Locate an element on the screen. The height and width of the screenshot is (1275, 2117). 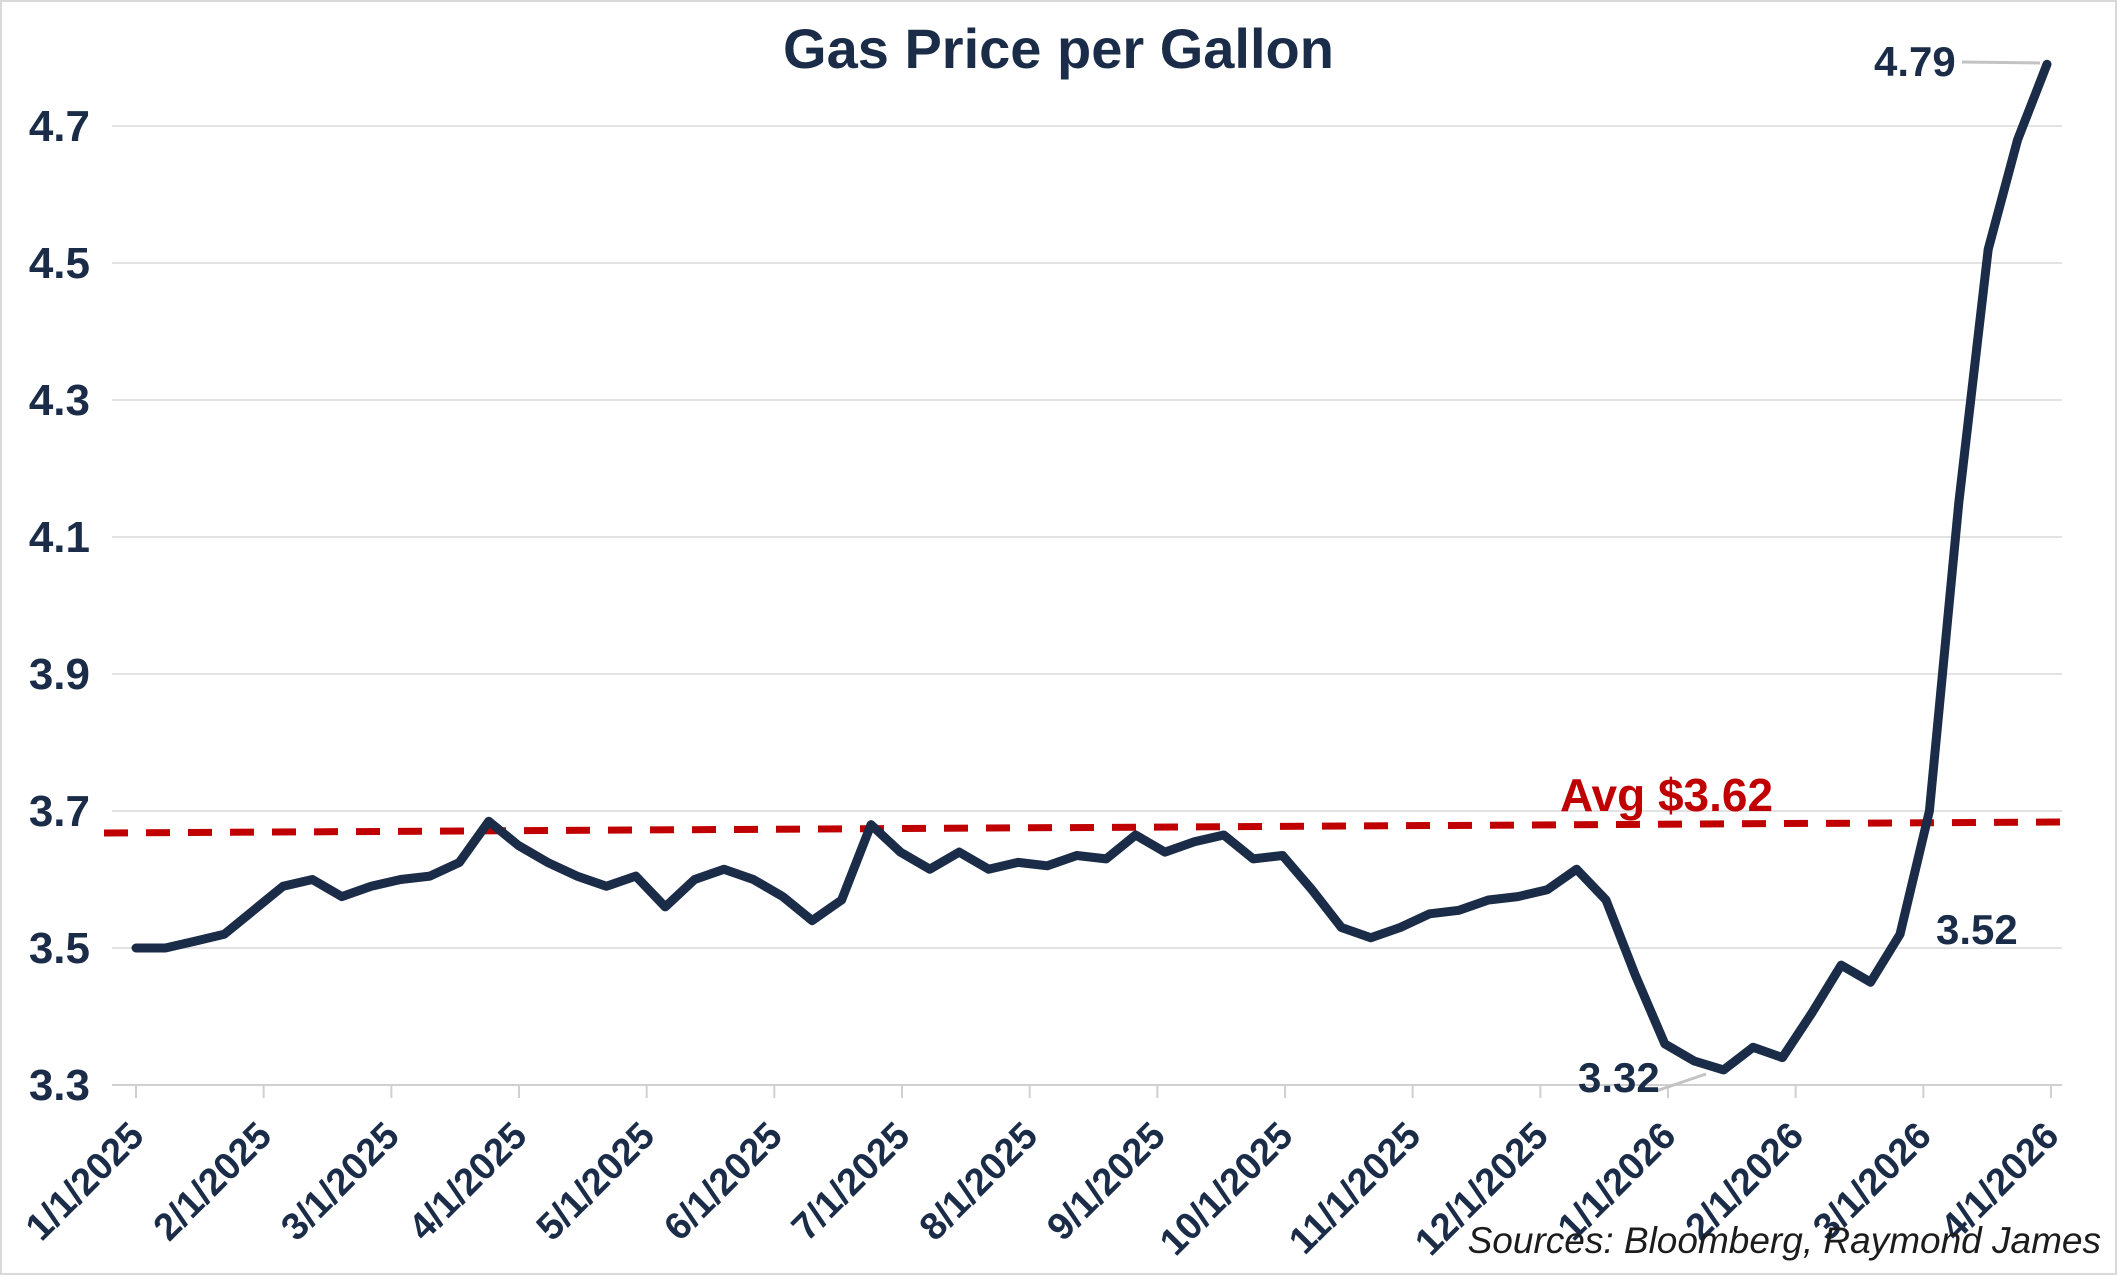
x-axis-tick-label: 8/1/2025 is located at coordinates (979, 1182).